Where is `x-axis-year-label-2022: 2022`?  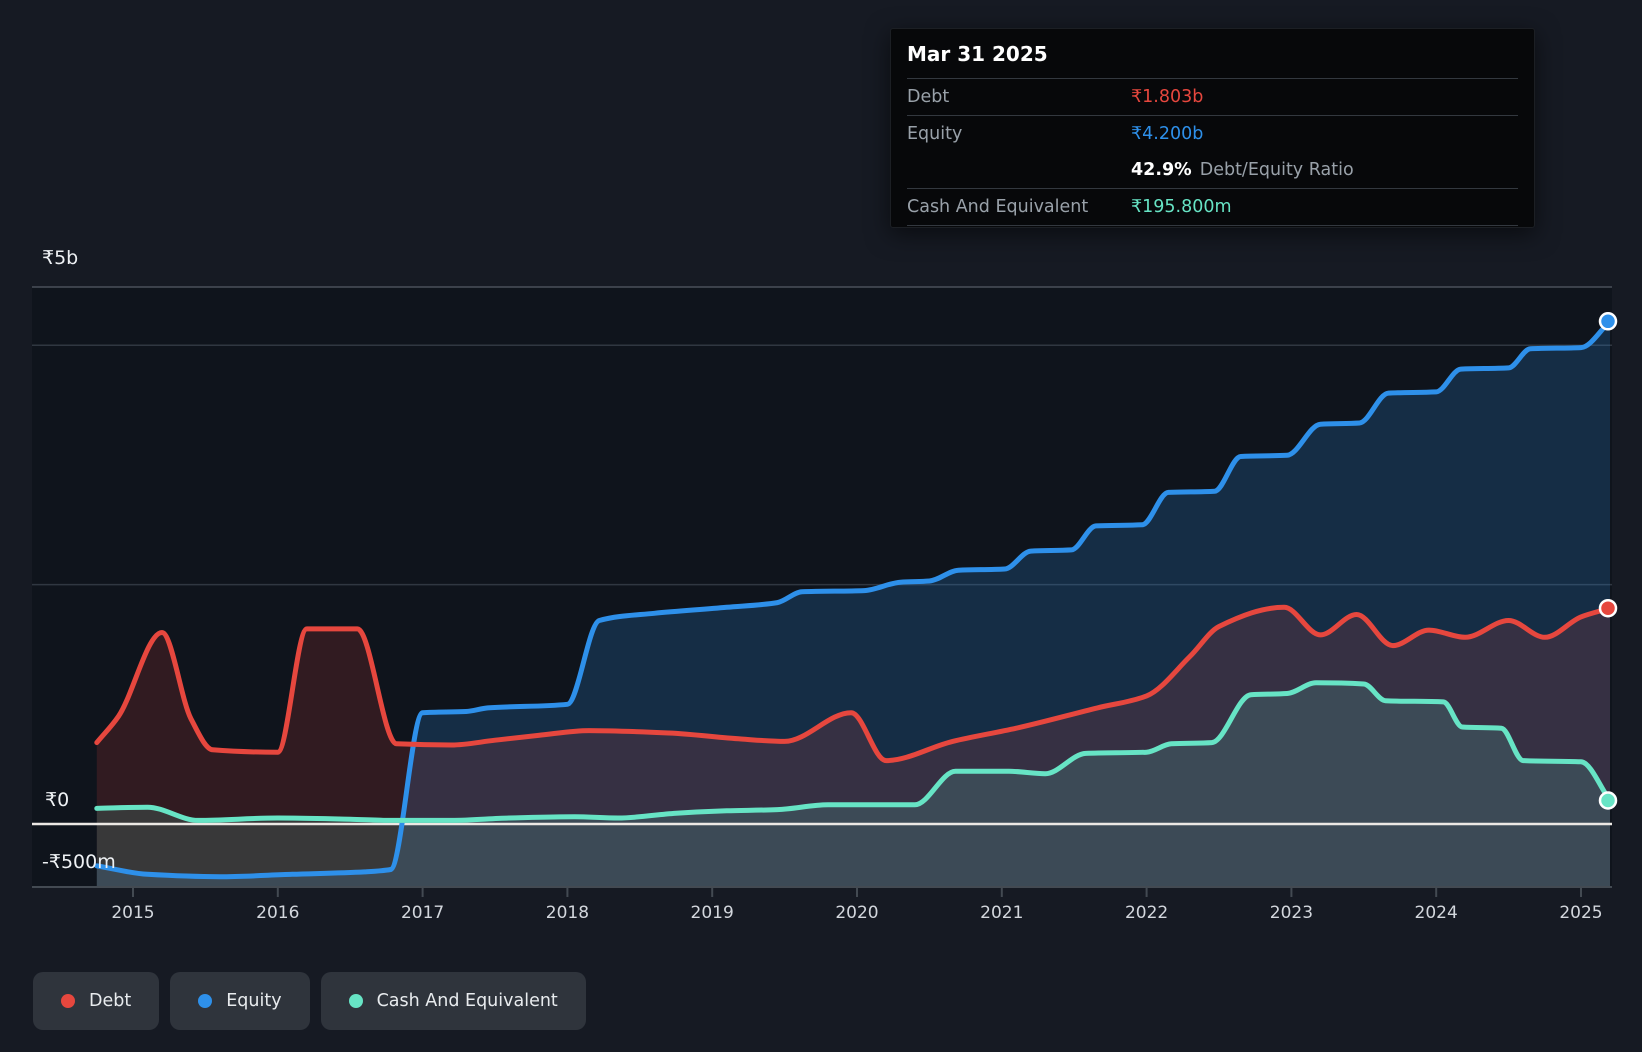 x-axis-year-label-2022: 2022 is located at coordinates (1146, 913).